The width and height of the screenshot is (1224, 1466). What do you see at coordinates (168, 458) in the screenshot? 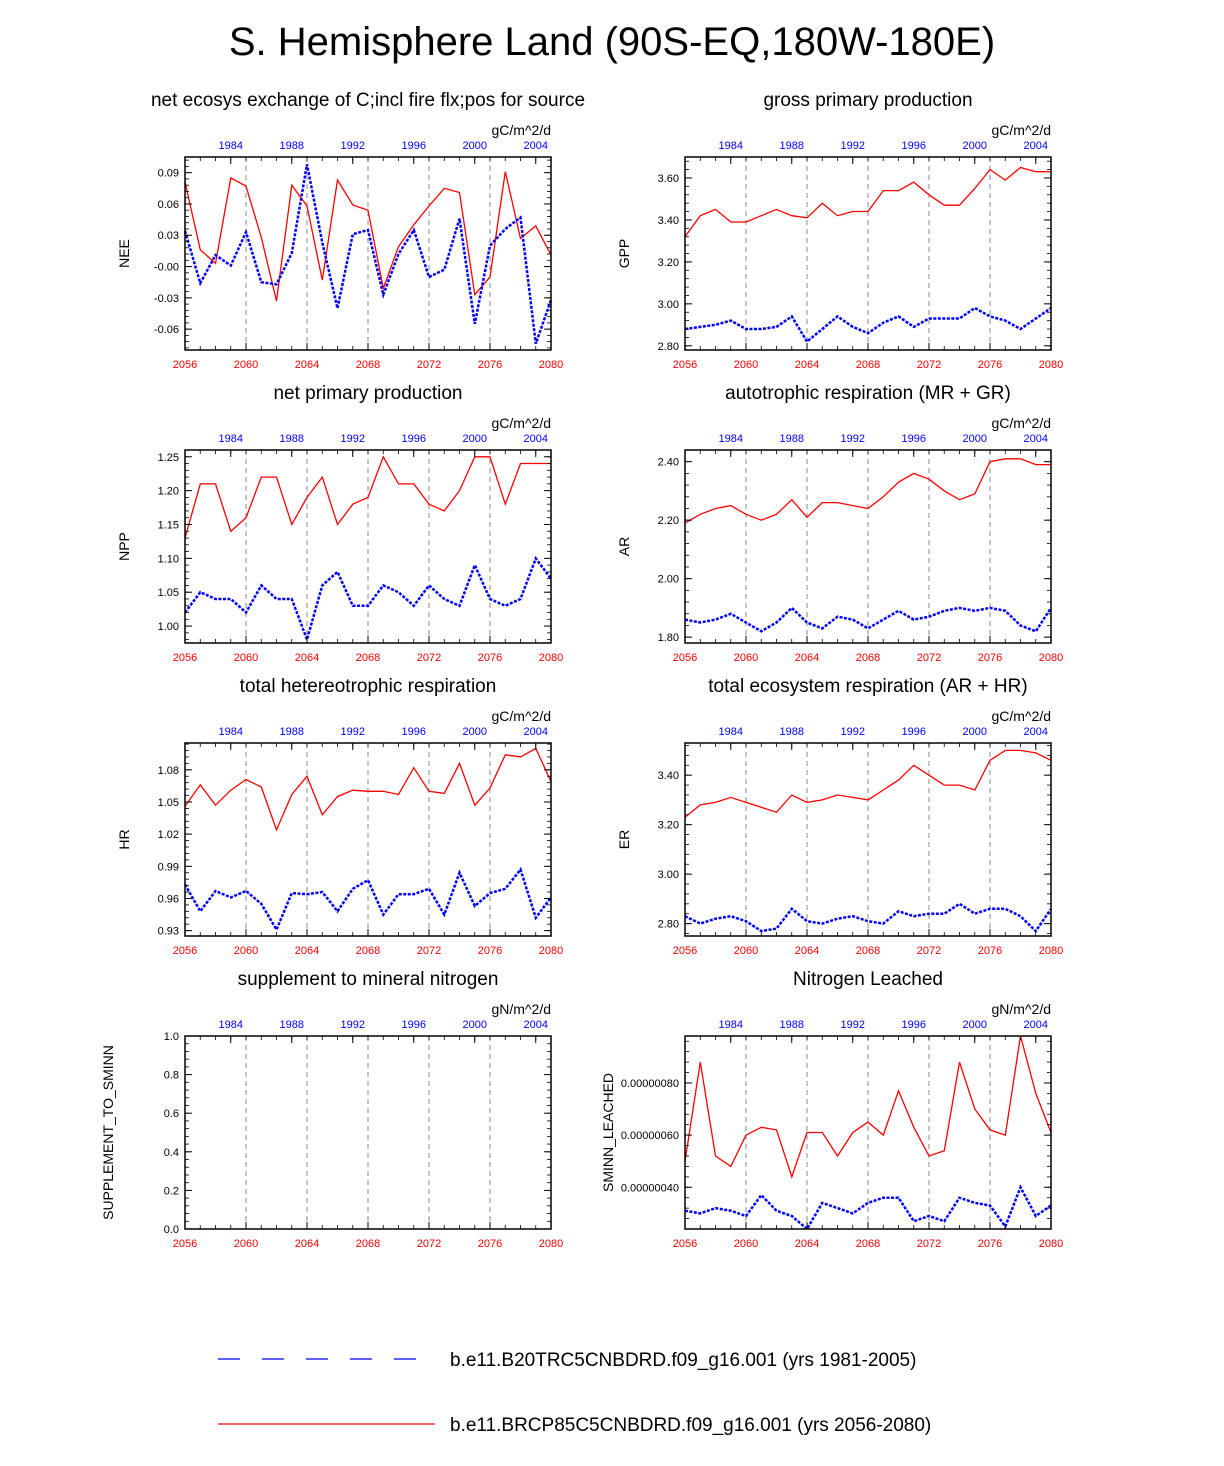
I see `y-tick-label: 1.25` at bounding box center [168, 458].